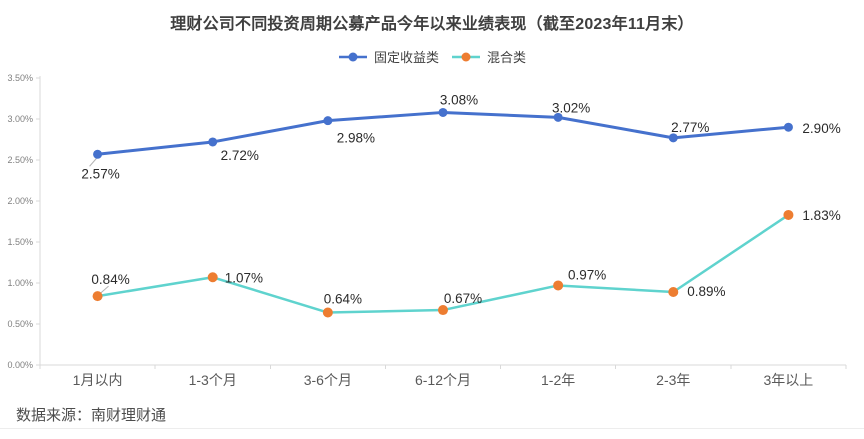  I want to click on y-axis: 0.00% 0.50% 1.00% 1.50% 2.00% 2.50% 3.00% 3.50%, so click(24, 221).